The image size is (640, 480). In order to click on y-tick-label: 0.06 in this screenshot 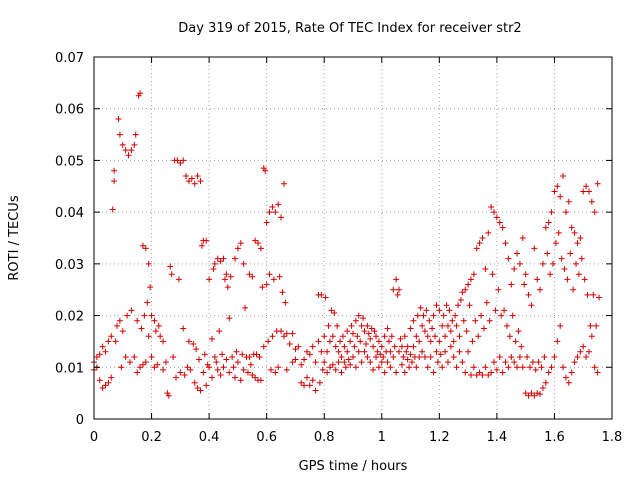, I will do `click(69, 110)`.